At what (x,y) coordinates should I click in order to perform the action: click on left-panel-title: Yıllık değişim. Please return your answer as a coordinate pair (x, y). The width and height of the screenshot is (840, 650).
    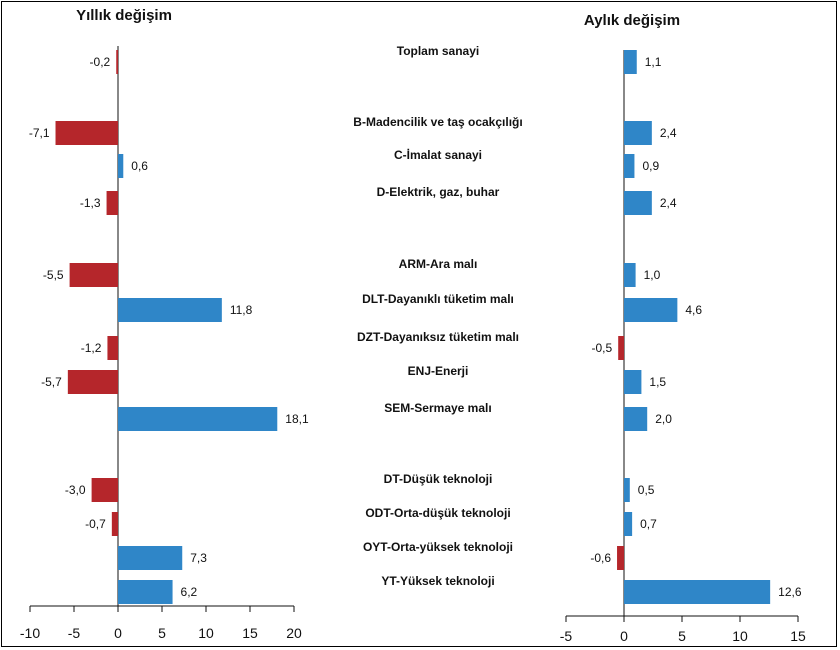
    Looking at the image, I should click on (124, 15).